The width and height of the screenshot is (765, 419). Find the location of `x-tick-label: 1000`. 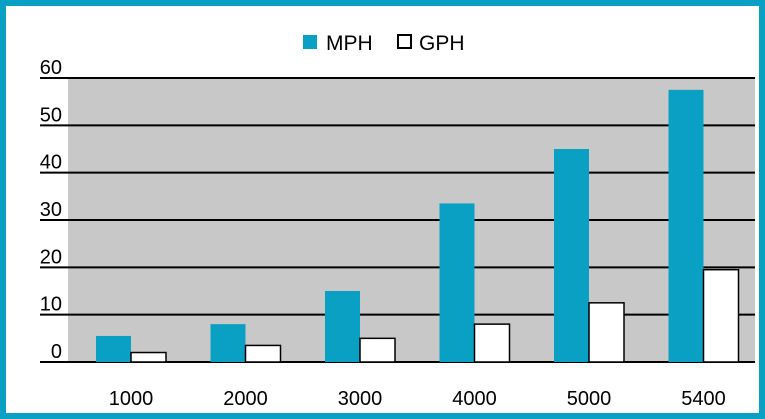

x-tick-label: 1000 is located at coordinates (131, 399).